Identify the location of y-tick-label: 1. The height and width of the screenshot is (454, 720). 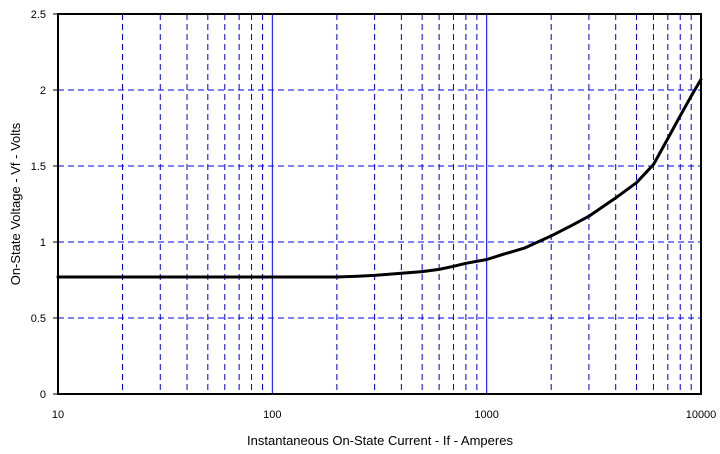
(43, 243).